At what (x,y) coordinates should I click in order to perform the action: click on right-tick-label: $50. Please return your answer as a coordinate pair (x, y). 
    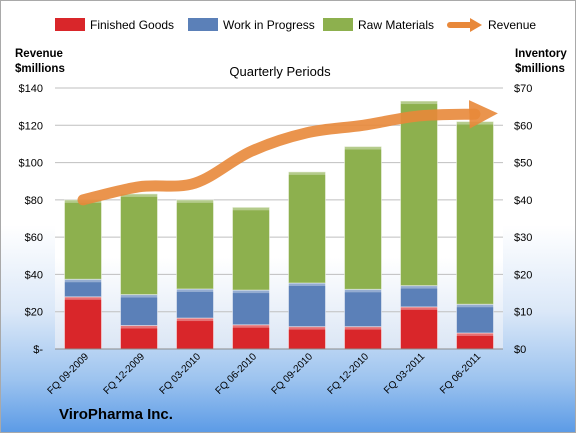
    Looking at the image, I should click on (523, 164).